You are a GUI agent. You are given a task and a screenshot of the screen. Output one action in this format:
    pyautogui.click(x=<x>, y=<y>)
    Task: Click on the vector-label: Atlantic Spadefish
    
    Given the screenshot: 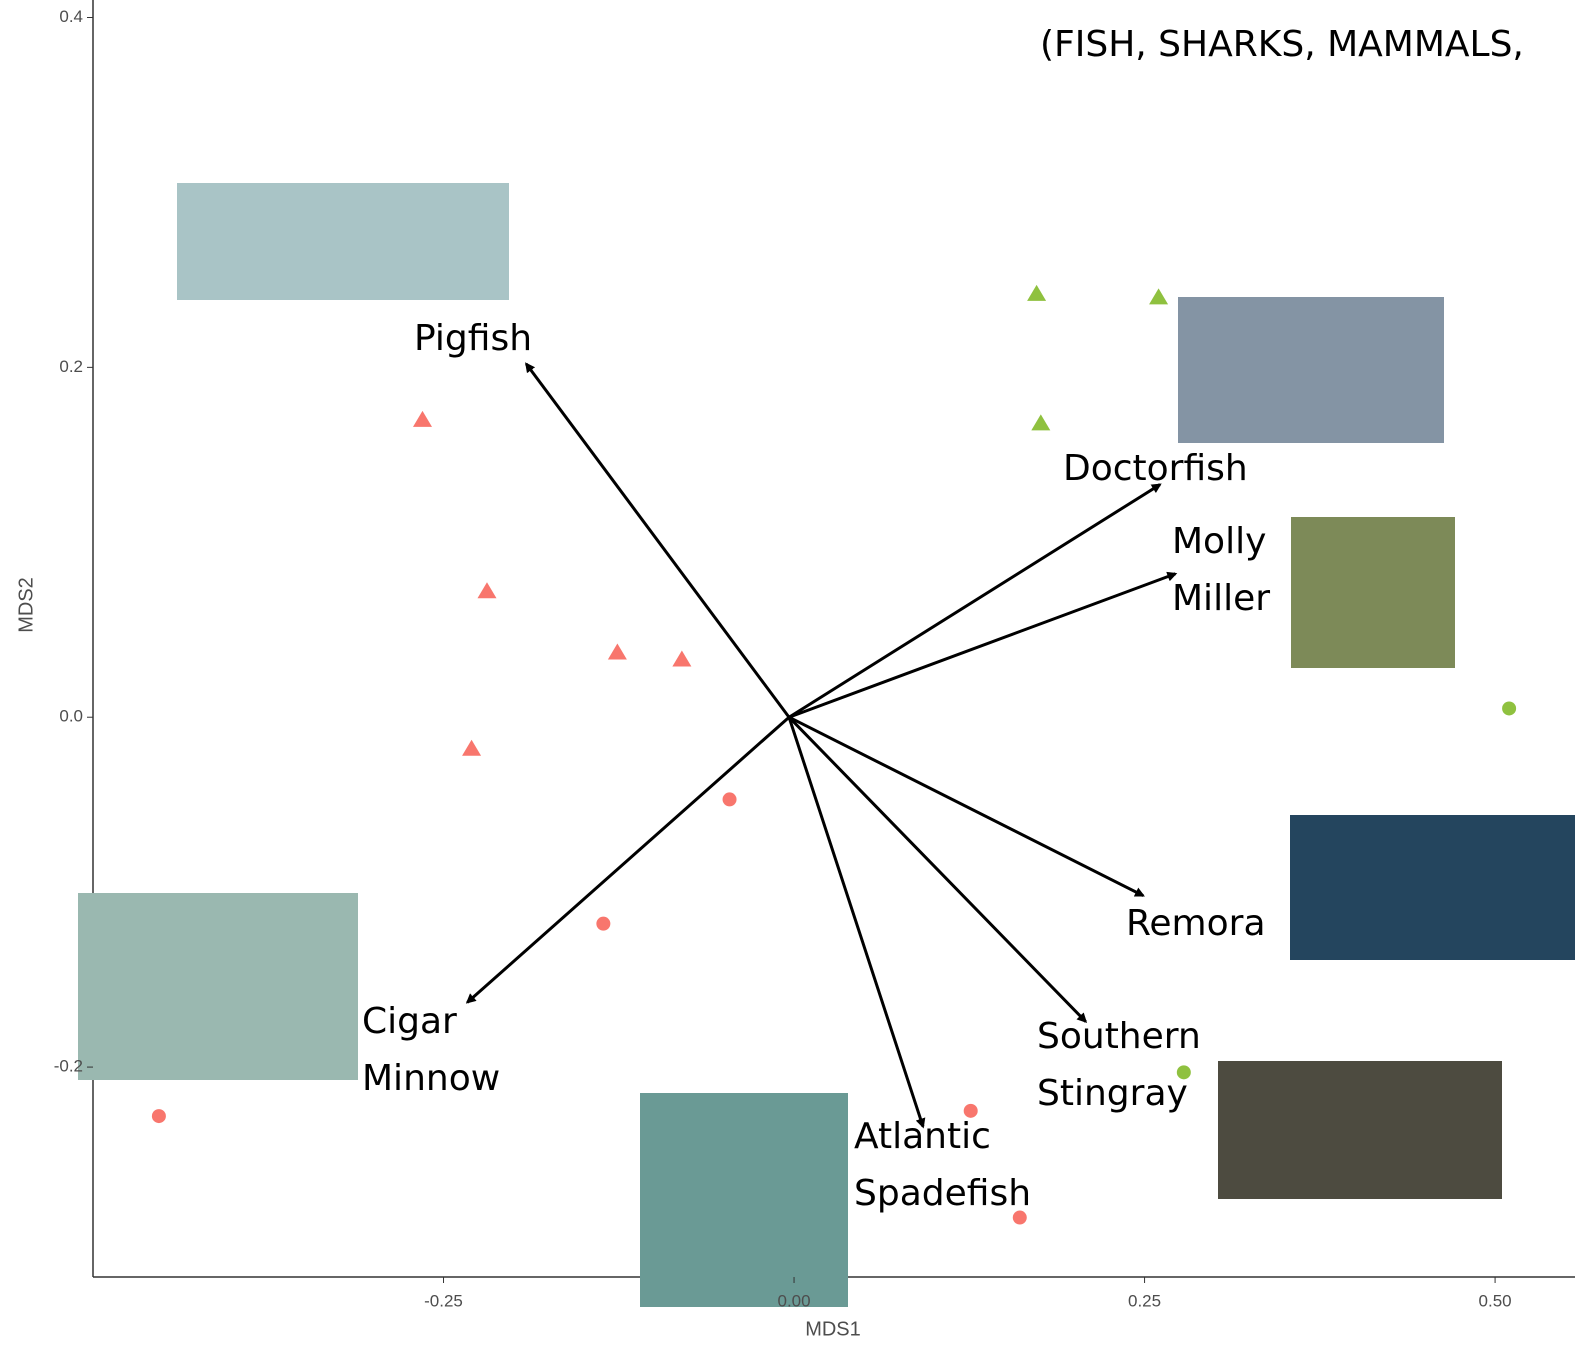 What is the action you would take?
    pyautogui.click(x=943, y=1165)
    